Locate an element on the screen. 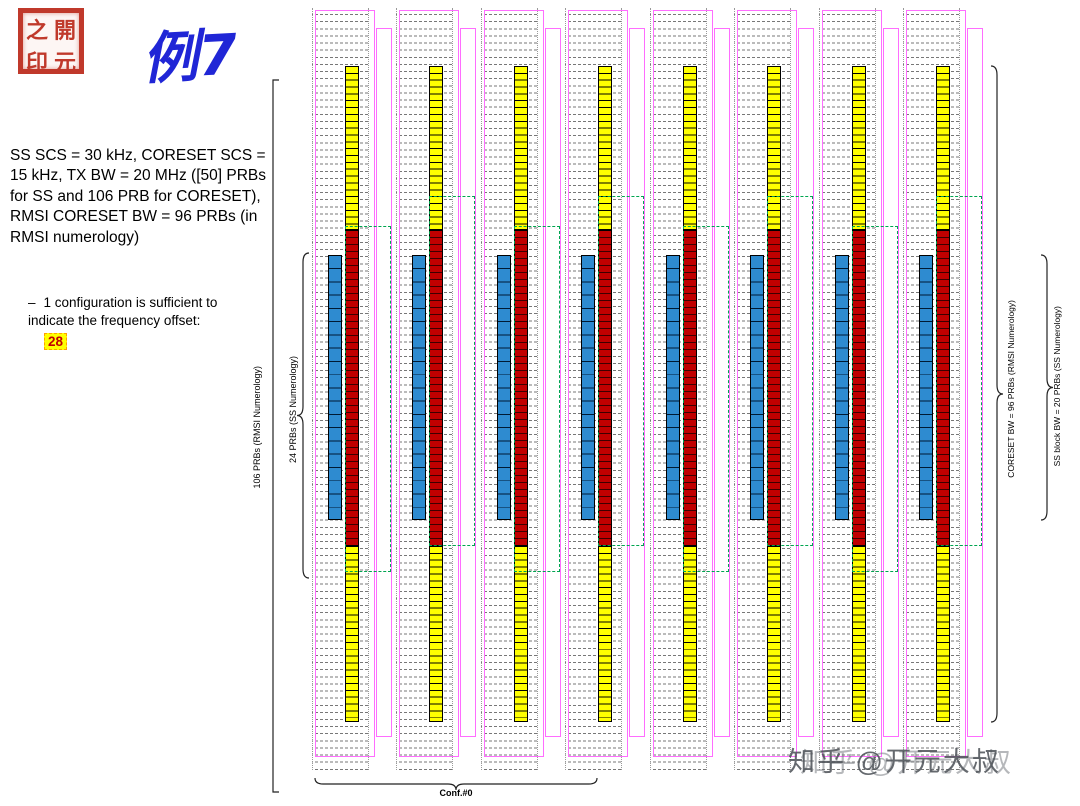 The width and height of the screenshot is (1080, 806). label-coreset-bw: CORESET BW = 96 PRBs (RMSI Numerology) is located at coordinates (1011, 389).